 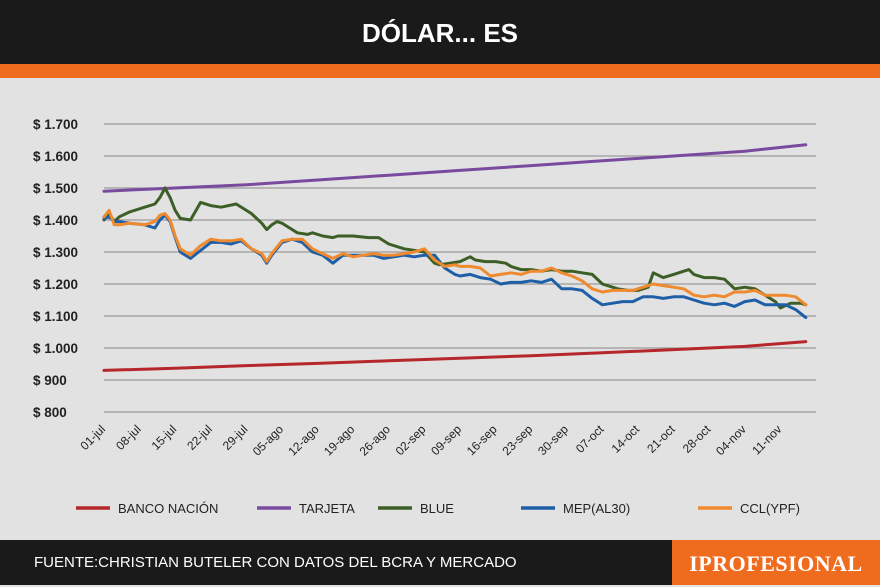 I want to click on x-tick-label: 23-sep, so click(x=517, y=440).